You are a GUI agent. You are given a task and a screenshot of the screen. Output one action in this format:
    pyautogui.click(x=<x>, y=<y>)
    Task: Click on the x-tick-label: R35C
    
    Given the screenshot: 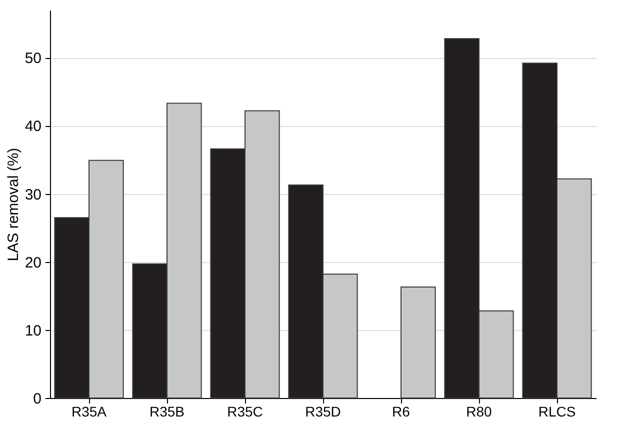 What is the action you would take?
    pyautogui.click(x=245, y=412)
    